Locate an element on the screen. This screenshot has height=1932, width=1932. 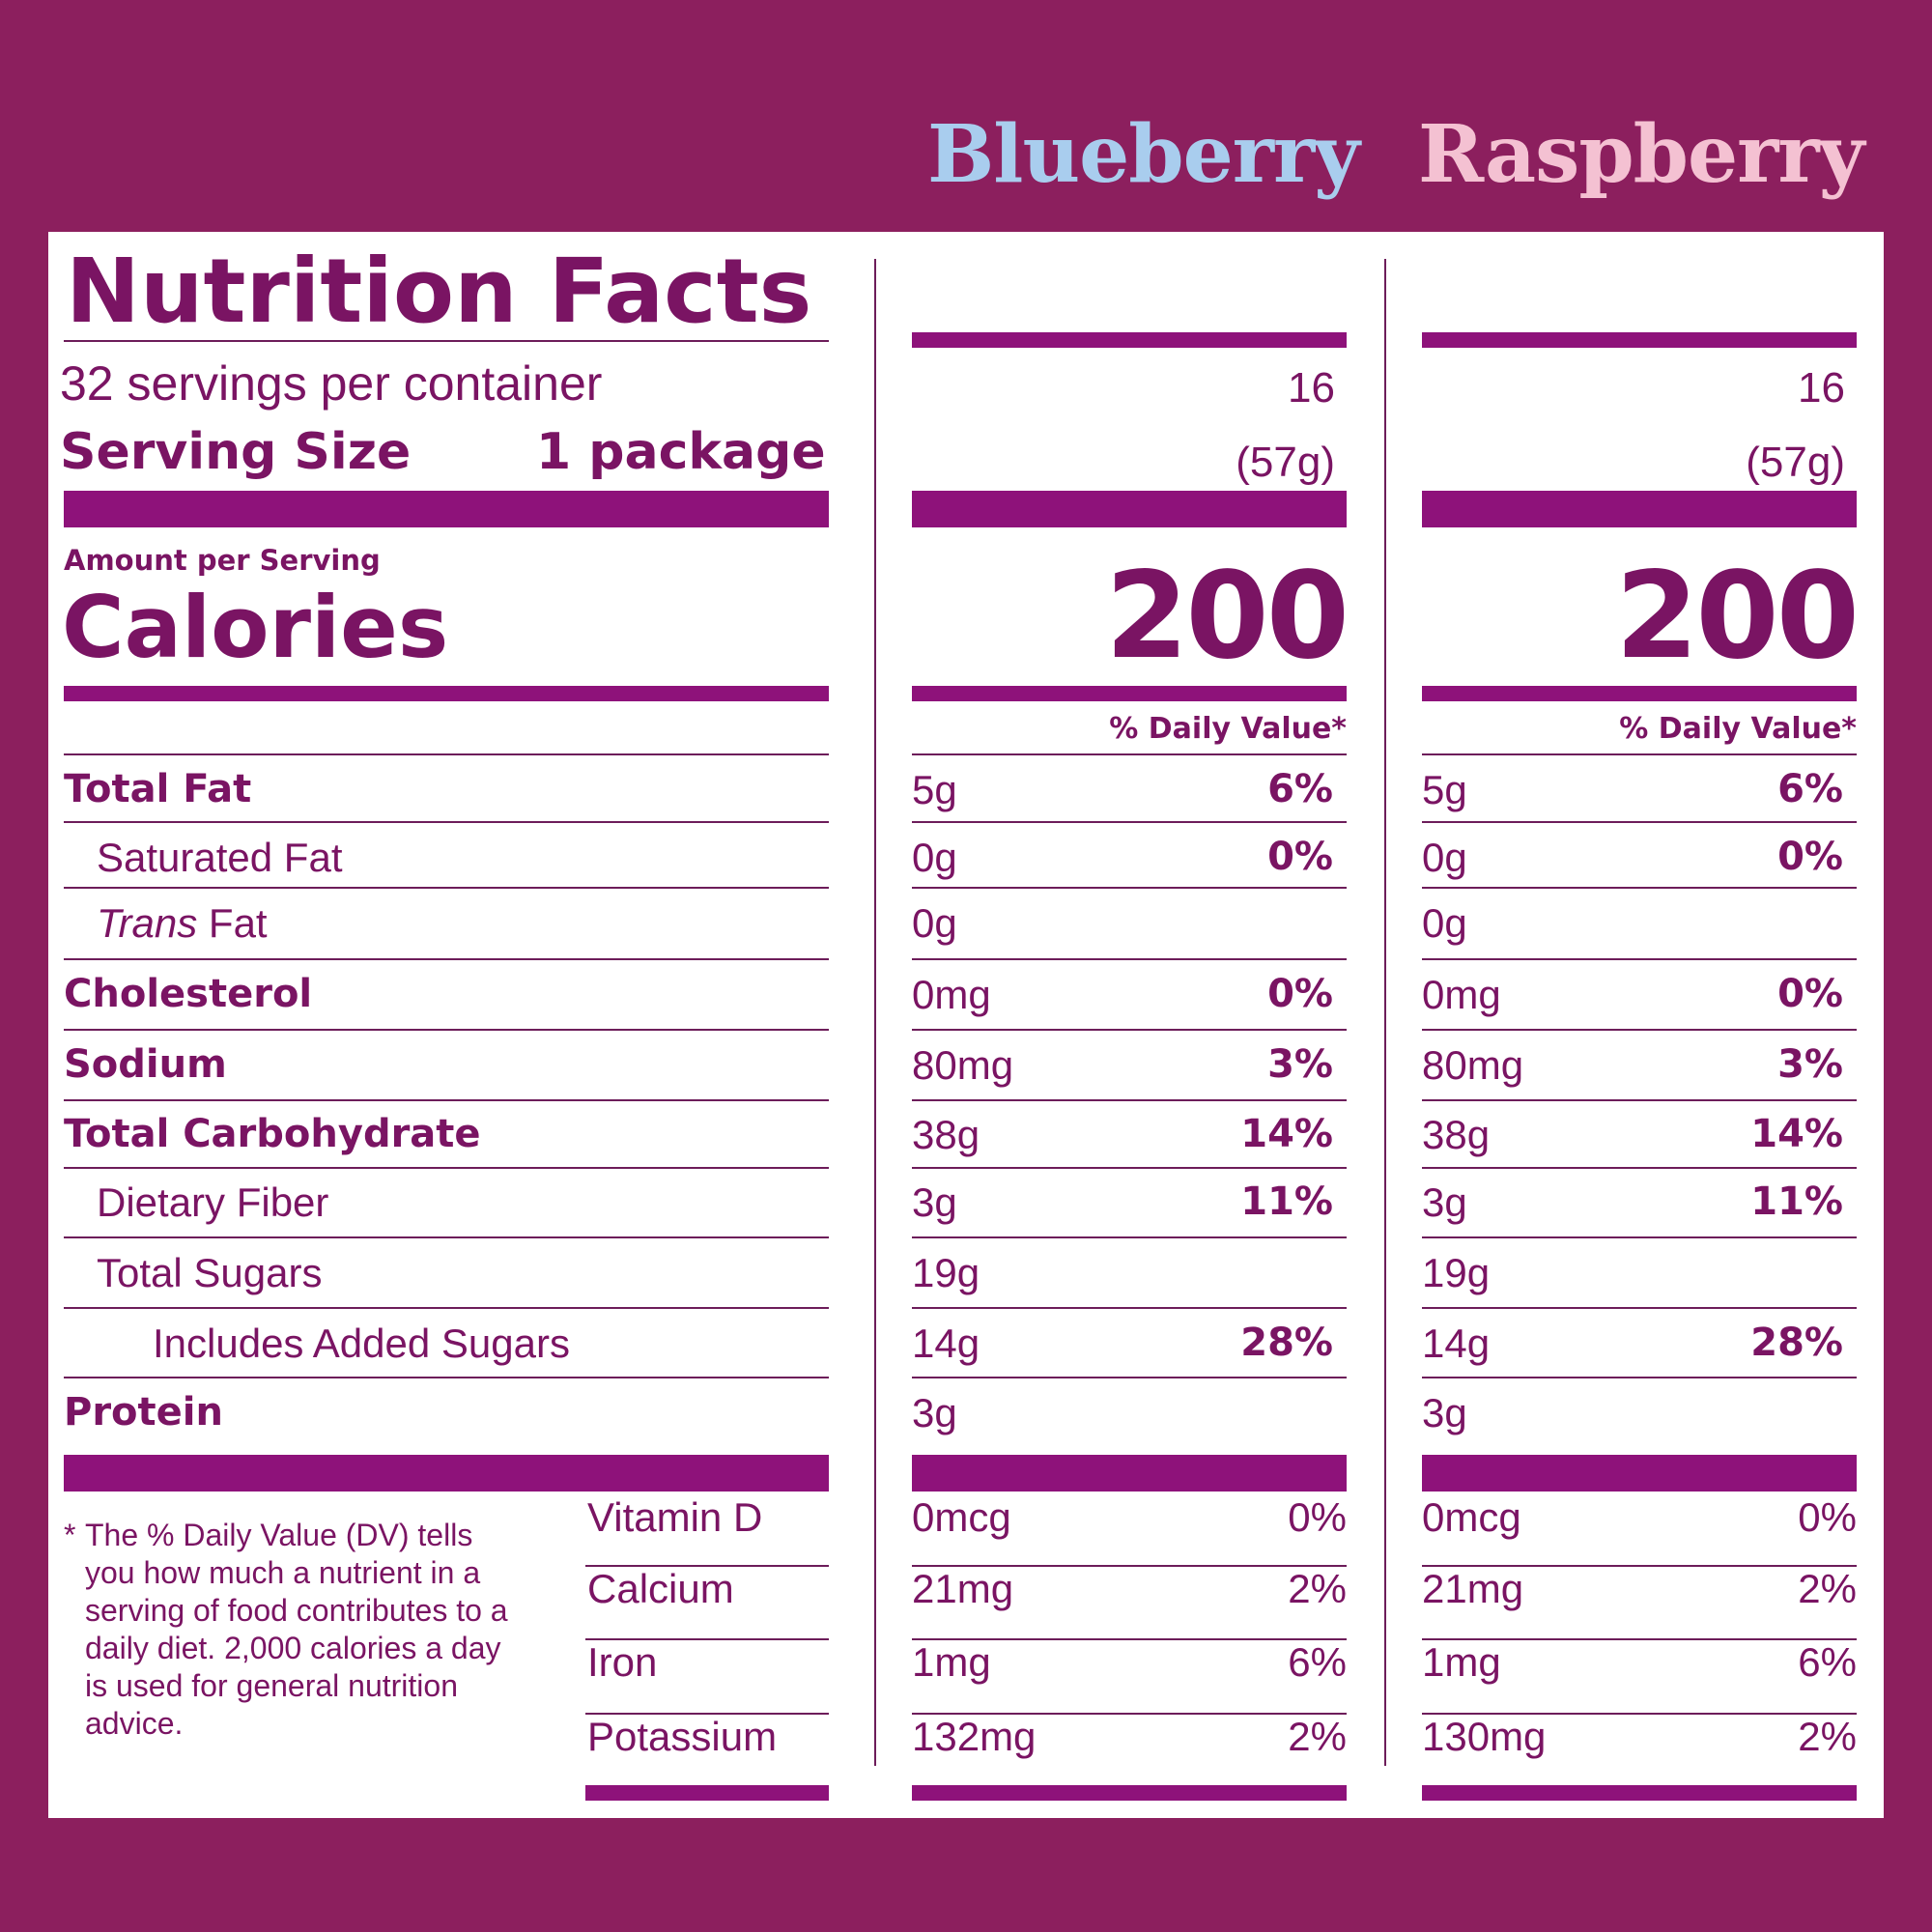
vitamin-amount: 132mg is located at coordinates (974, 1736).